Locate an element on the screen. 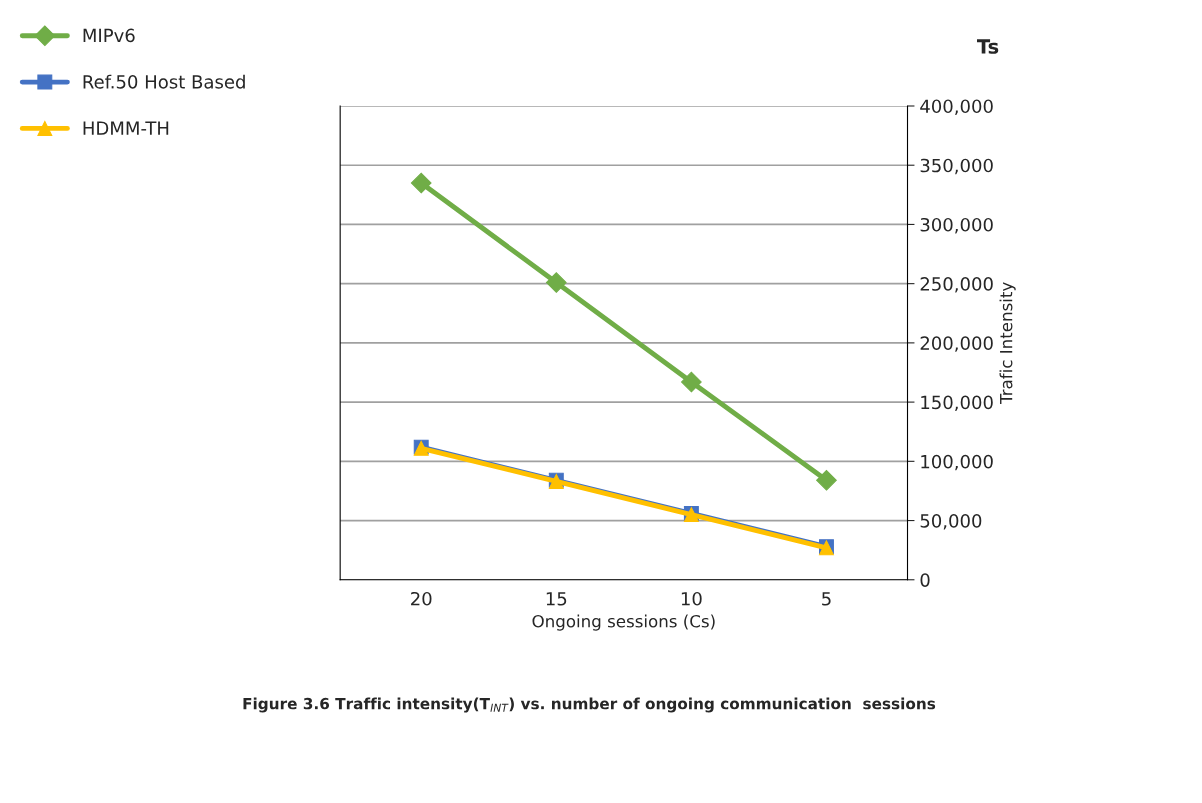 The image size is (1202, 803). y-tick-label: 0 is located at coordinates (925, 580).